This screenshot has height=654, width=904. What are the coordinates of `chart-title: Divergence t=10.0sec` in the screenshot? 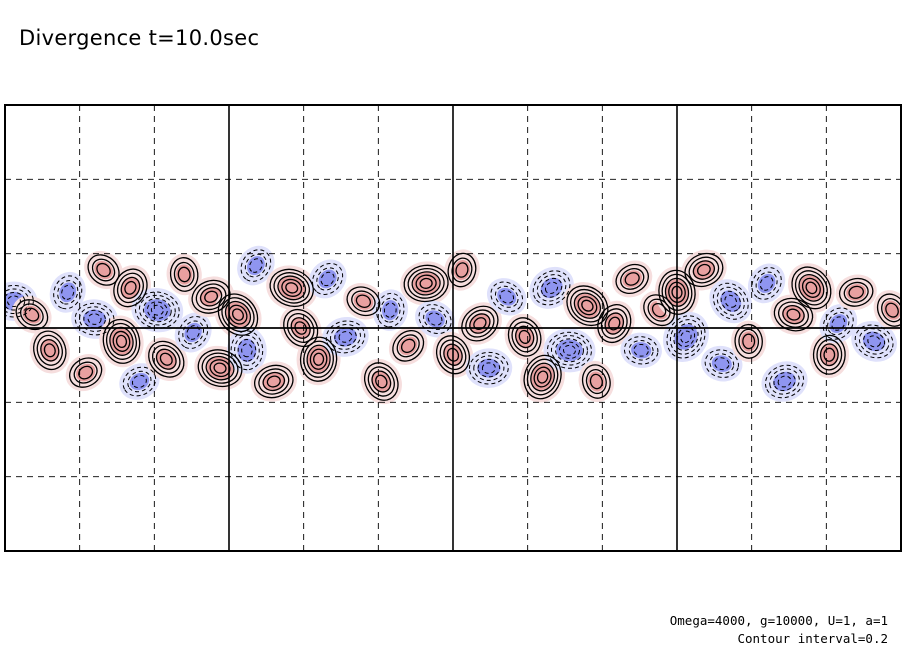 It's located at (139, 38).